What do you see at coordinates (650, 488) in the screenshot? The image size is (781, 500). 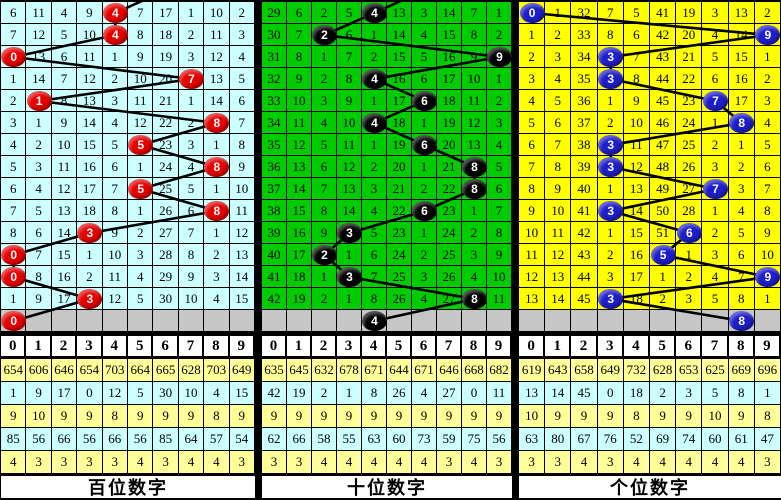 I see `footer-text: 个位数字` at bounding box center [650, 488].